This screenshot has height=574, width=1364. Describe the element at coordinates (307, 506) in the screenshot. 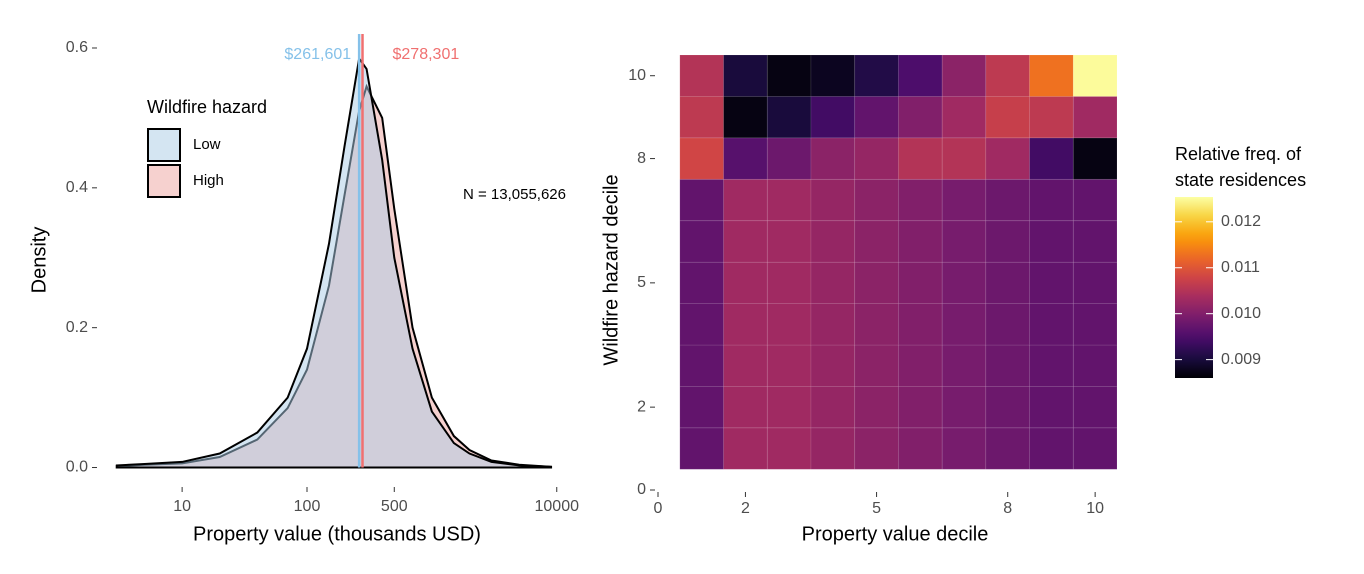

I see `x-tick-label: 100` at that location.